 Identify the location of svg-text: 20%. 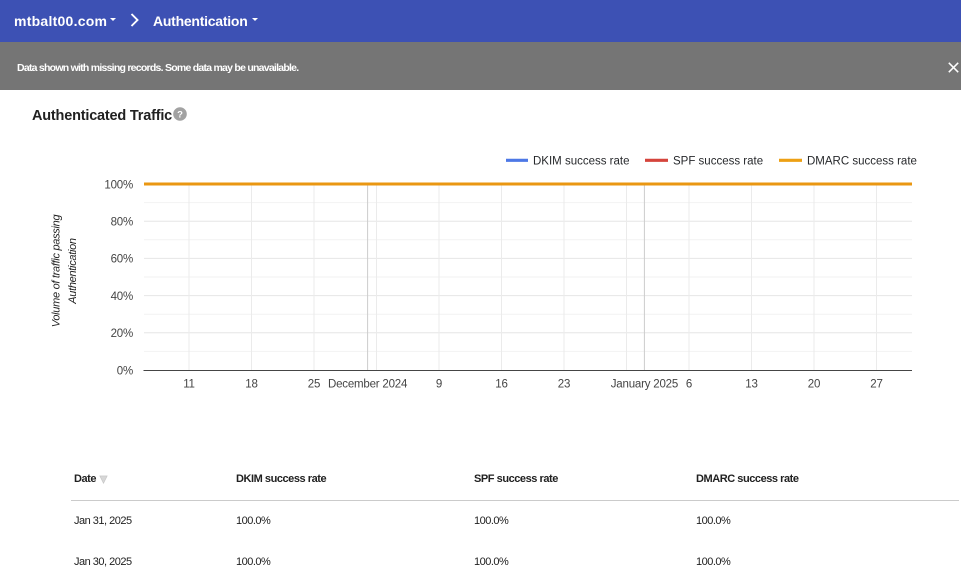
(122, 334).